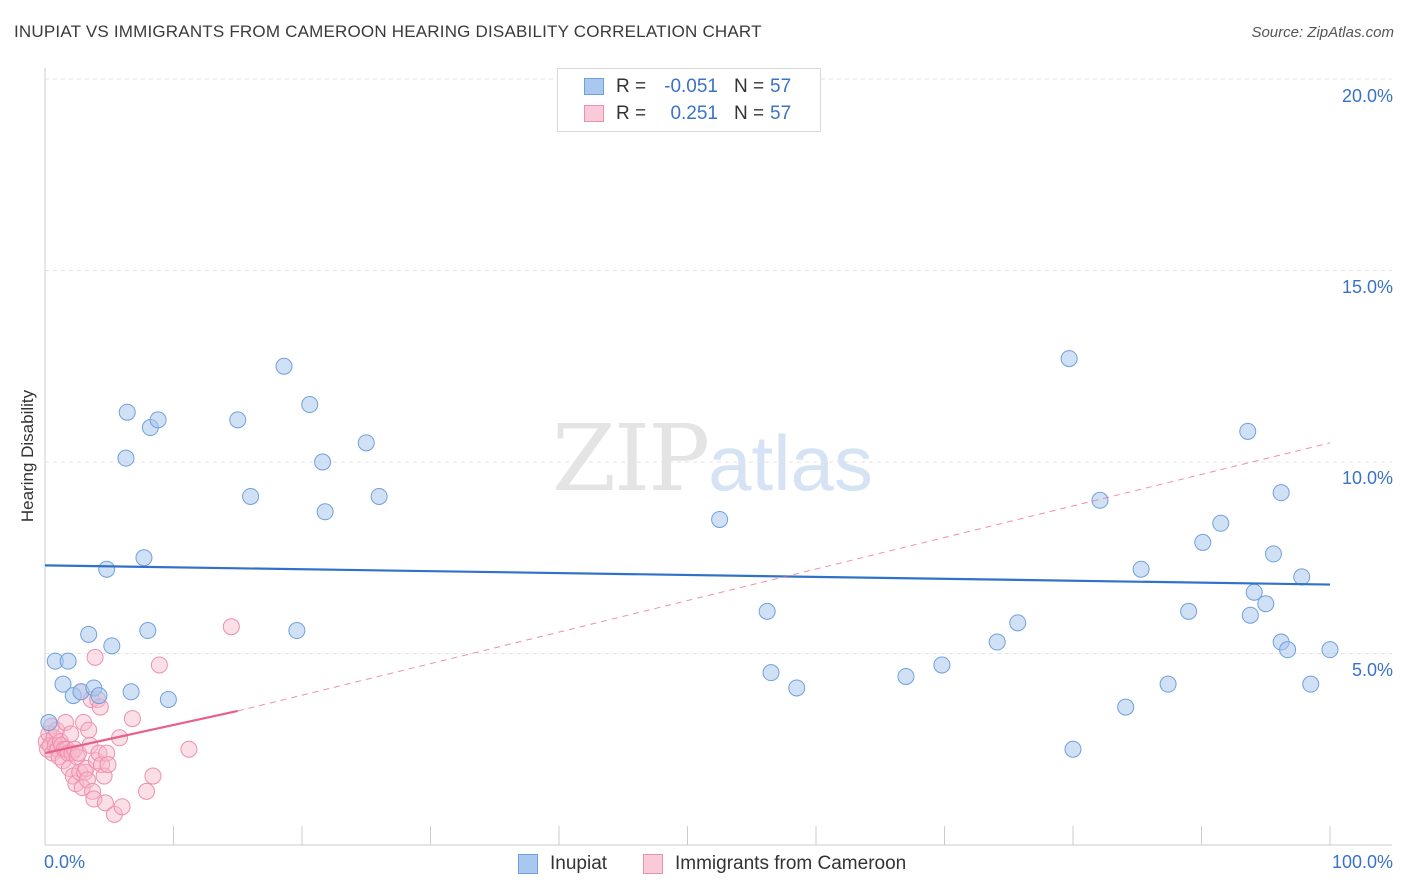 Image resolution: width=1406 pixels, height=892 pixels. Describe the element at coordinates (1372, 670) in the screenshot. I see `y-tick-label: 5.0%` at that location.